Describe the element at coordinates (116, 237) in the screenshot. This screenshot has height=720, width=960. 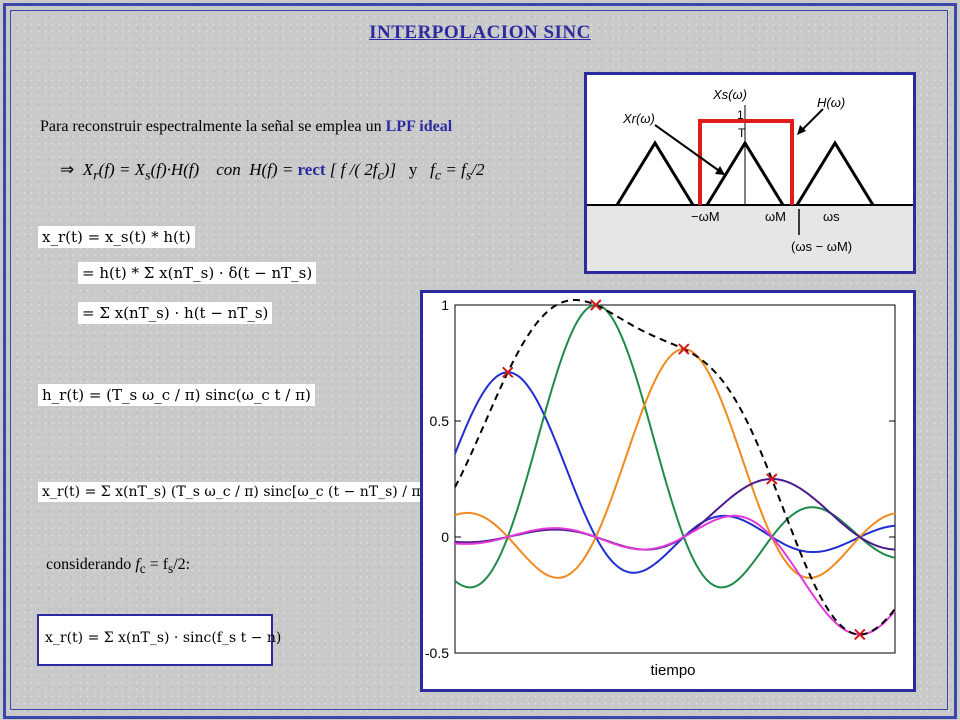
I see `formula-conv1: x_r(t) = x_s(t) * h(t)` at that location.